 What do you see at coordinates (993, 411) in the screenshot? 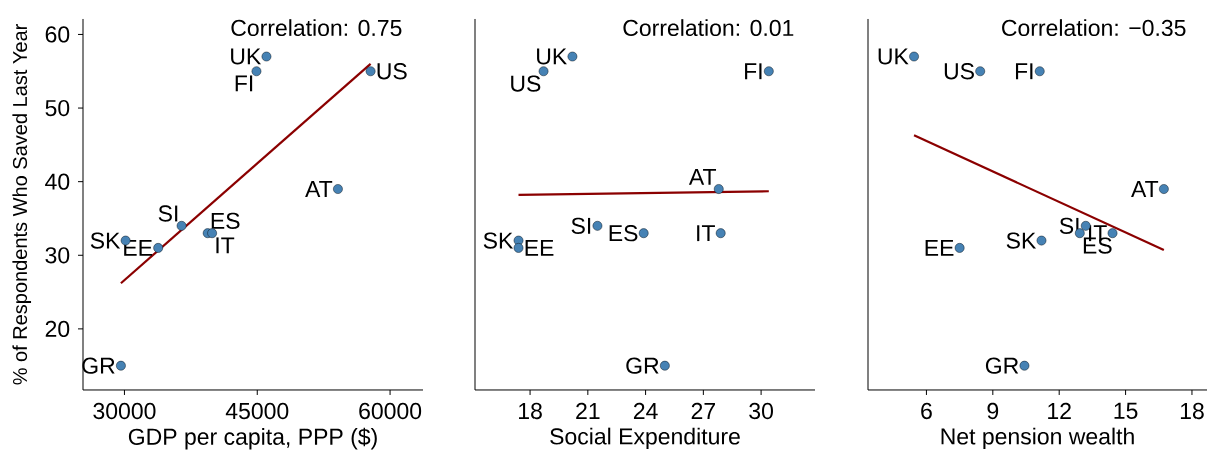
I see `x-tick-label: 9` at bounding box center [993, 411].